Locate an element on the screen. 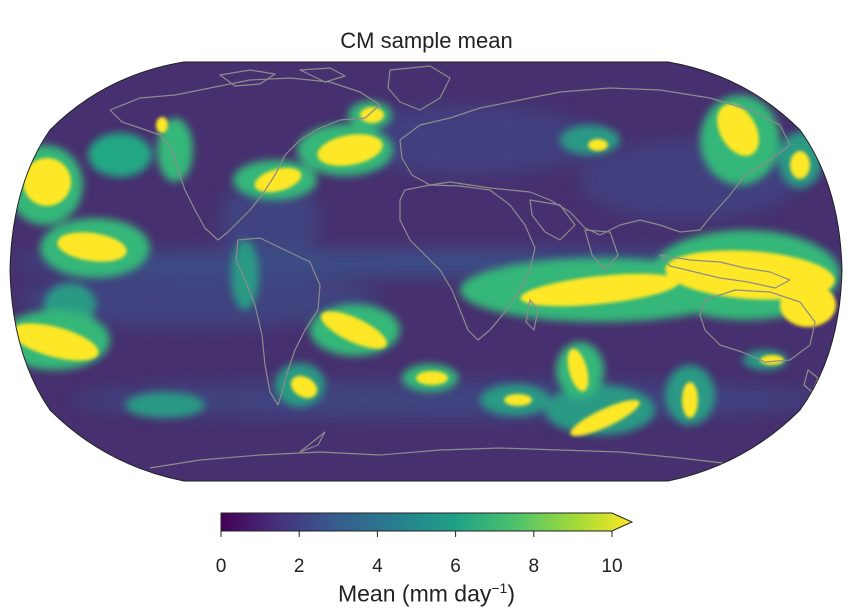 Image resolution: width=853 pixels, height=611 pixels. colorbar-tick-label: 6 is located at coordinates (455, 566).